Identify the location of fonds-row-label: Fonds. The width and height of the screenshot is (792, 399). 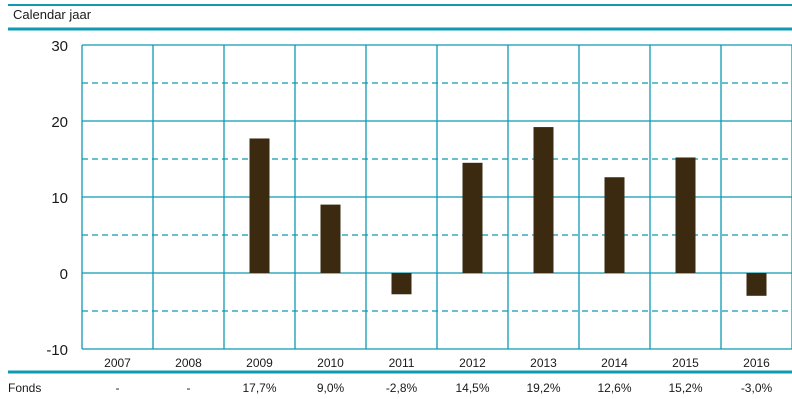
(24, 388).